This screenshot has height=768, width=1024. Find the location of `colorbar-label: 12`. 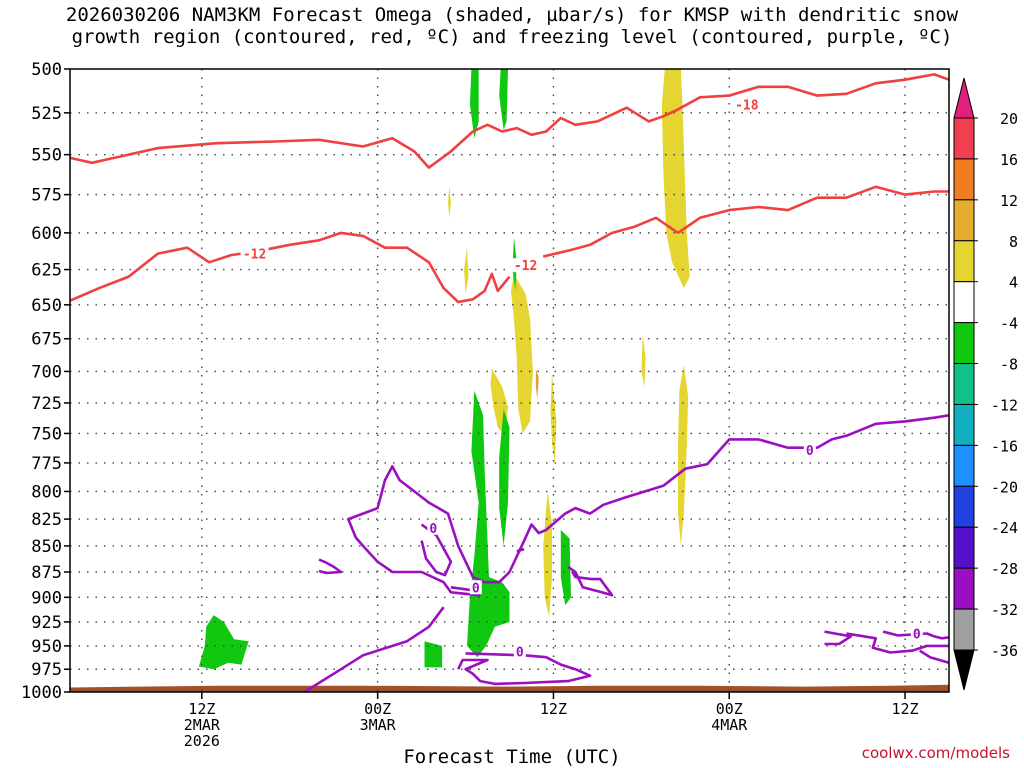

colorbar-label: 12 is located at coordinates (1009, 201).